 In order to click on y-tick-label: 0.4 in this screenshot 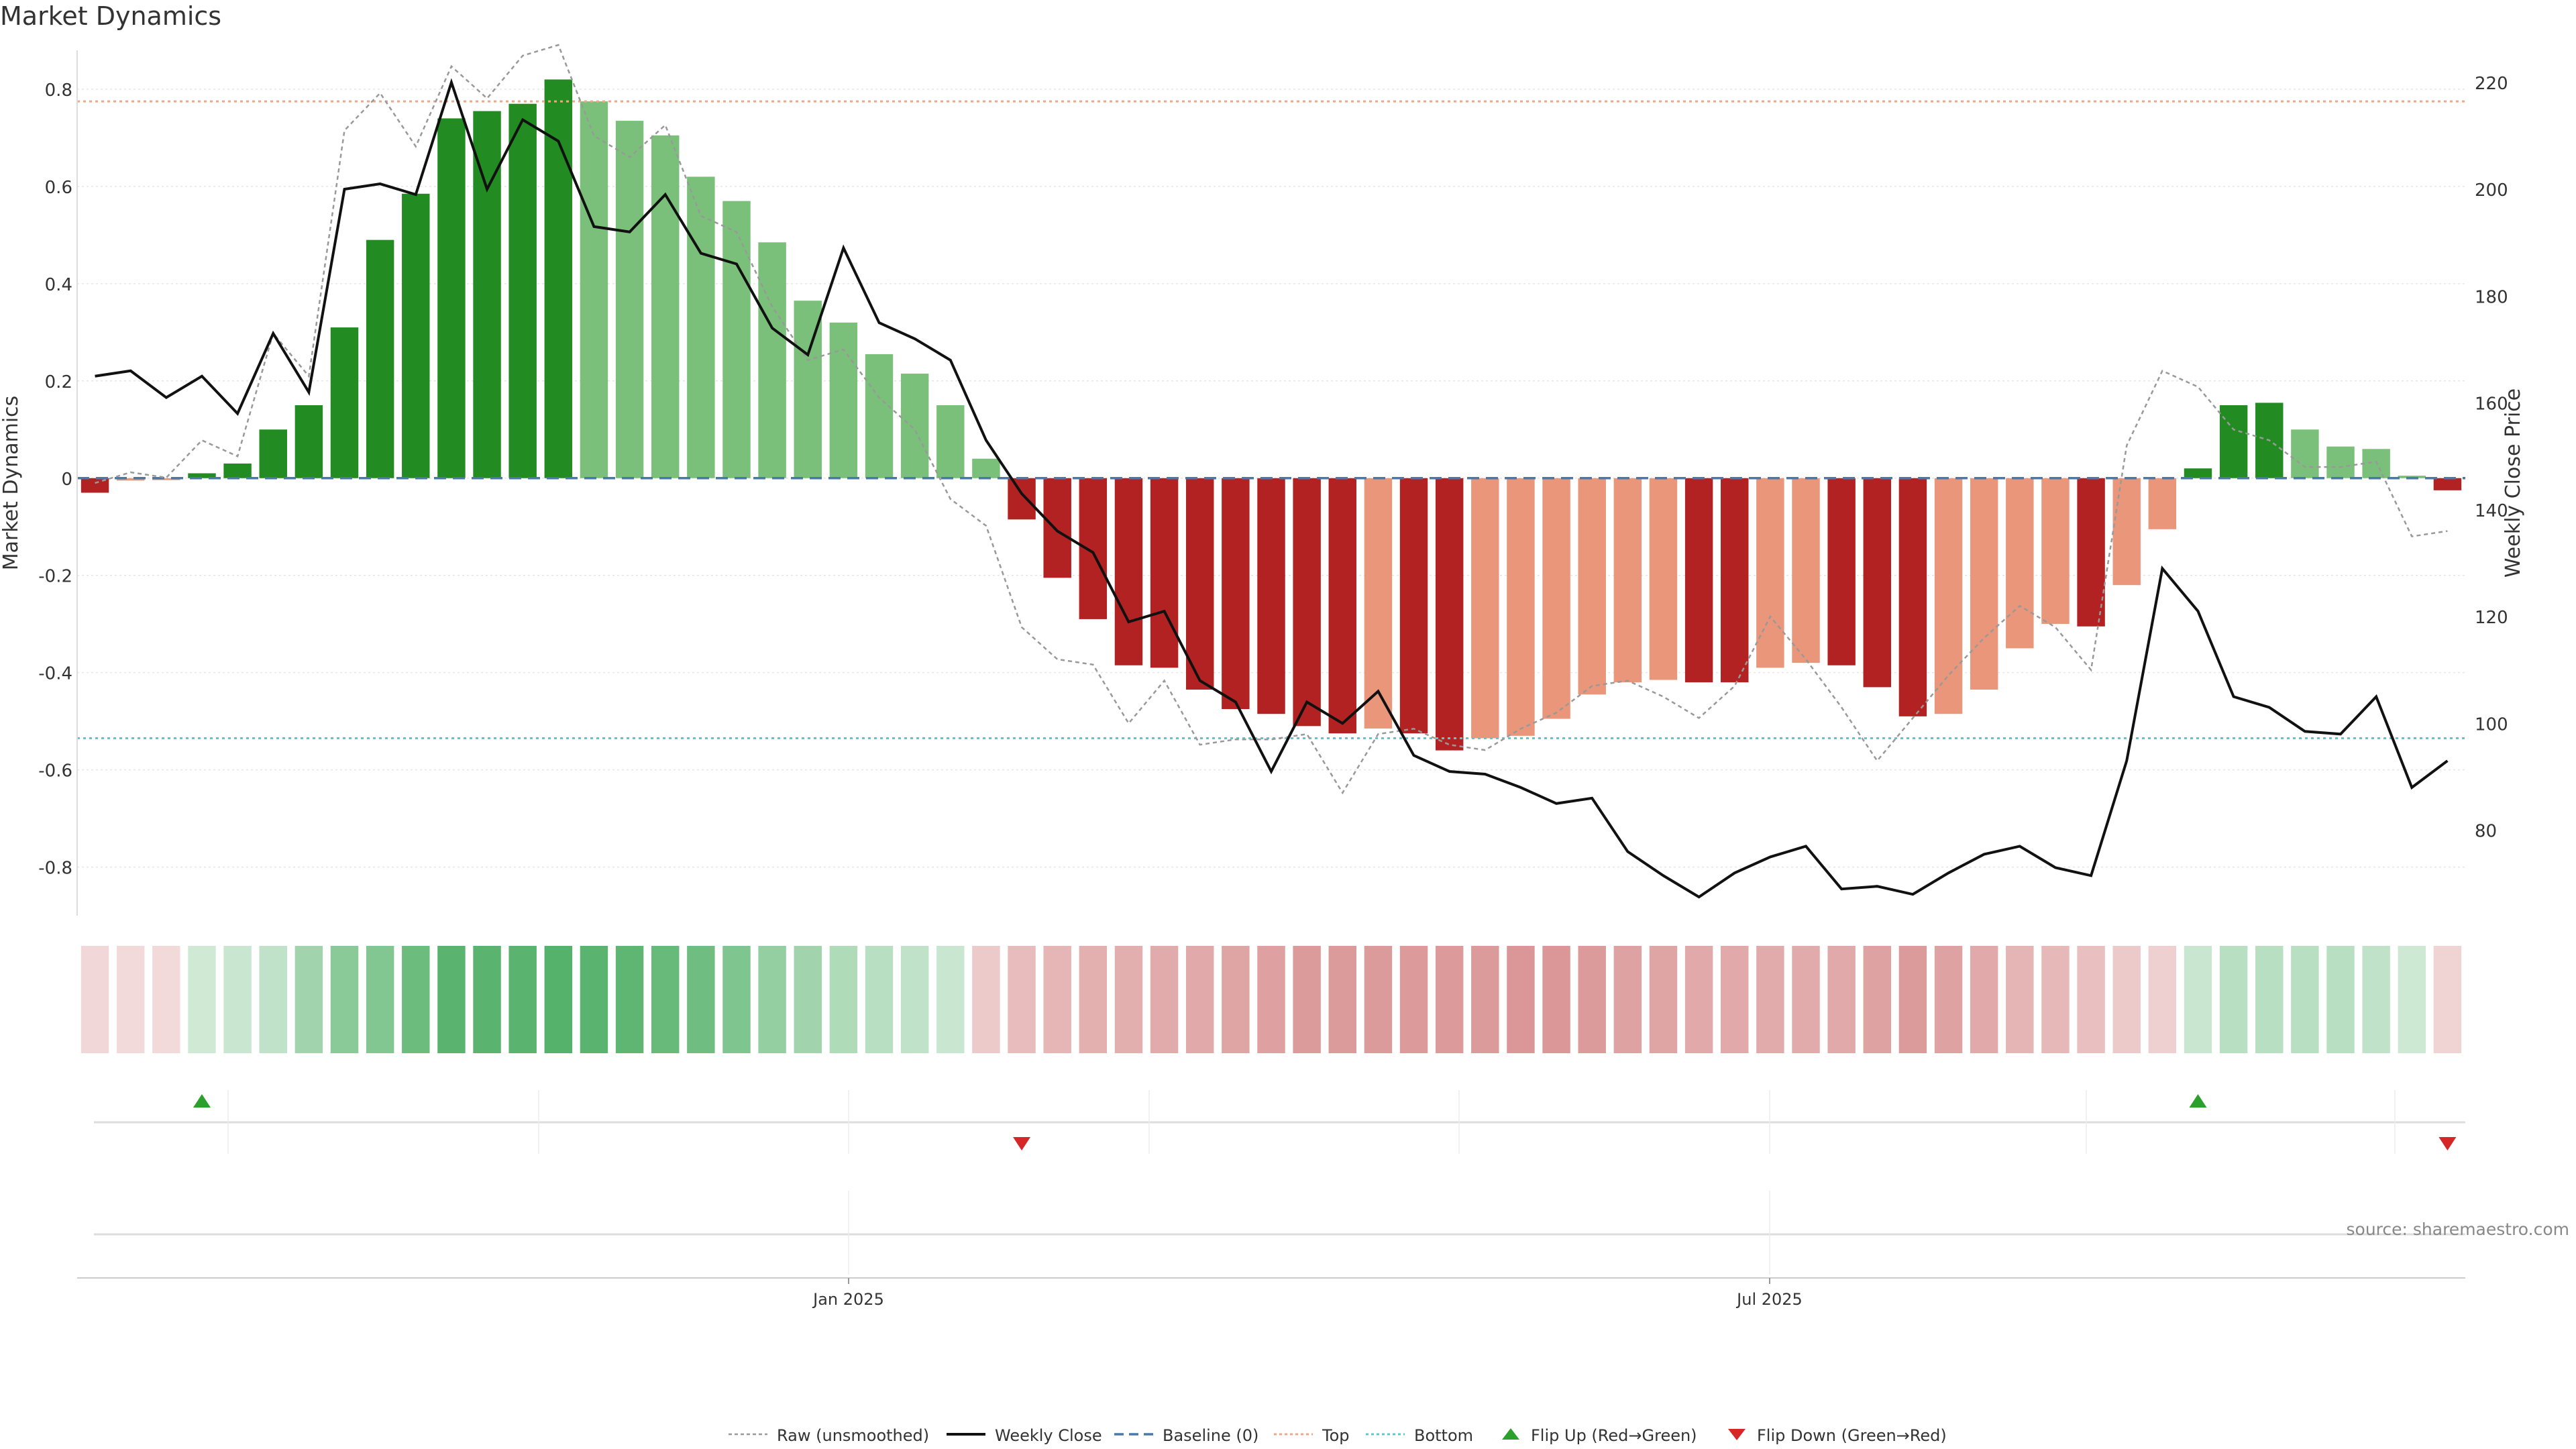, I will do `click(58, 285)`.